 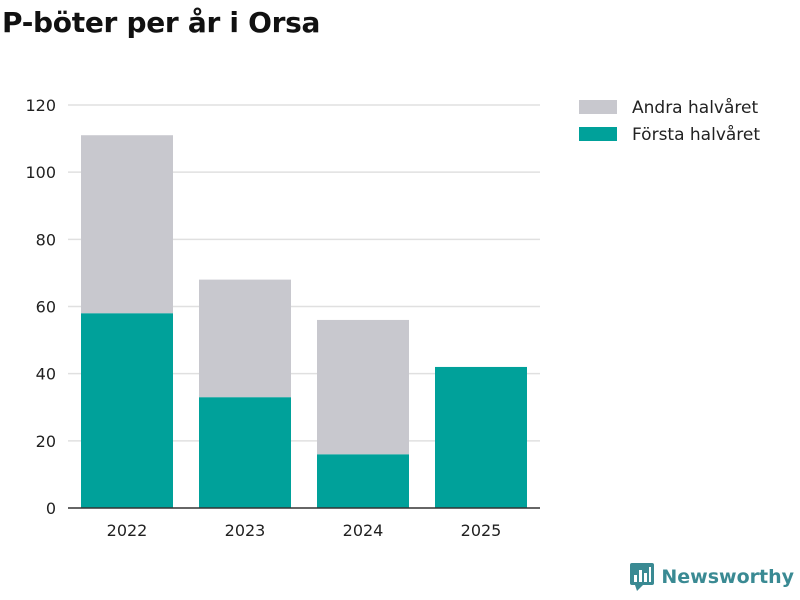 What do you see at coordinates (245, 530) in the screenshot?
I see `x-tick-label-2023: 2023` at bounding box center [245, 530].